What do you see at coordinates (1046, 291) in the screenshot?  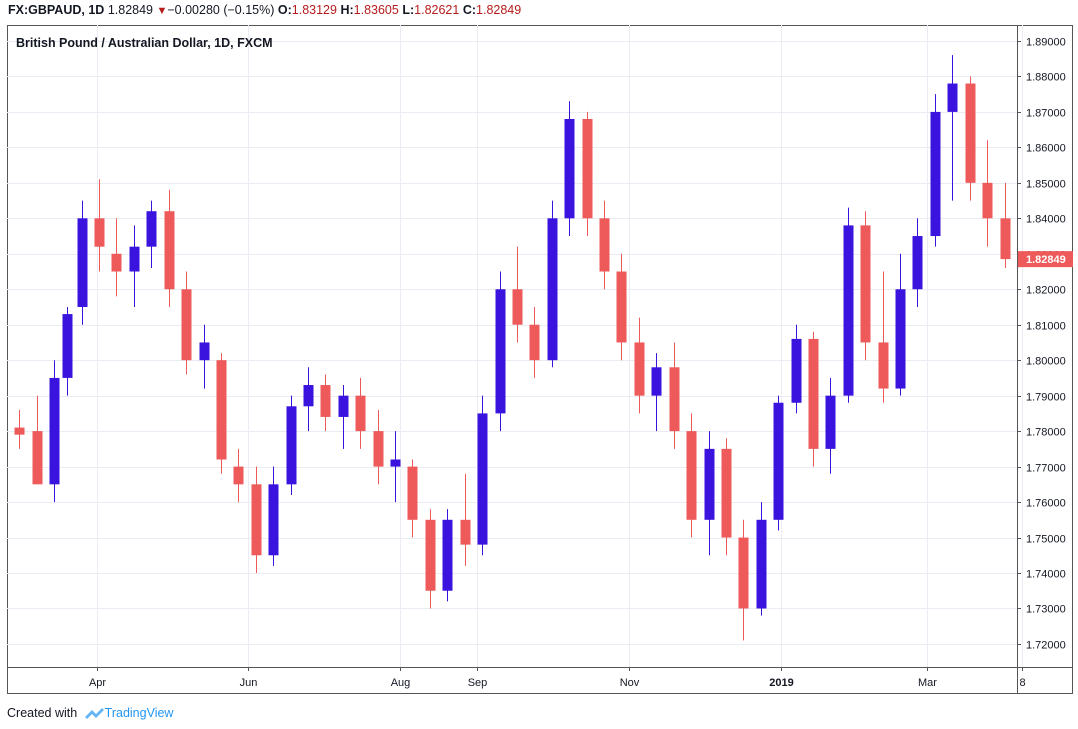 I see `y-tick-label: 1.82000` at bounding box center [1046, 291].